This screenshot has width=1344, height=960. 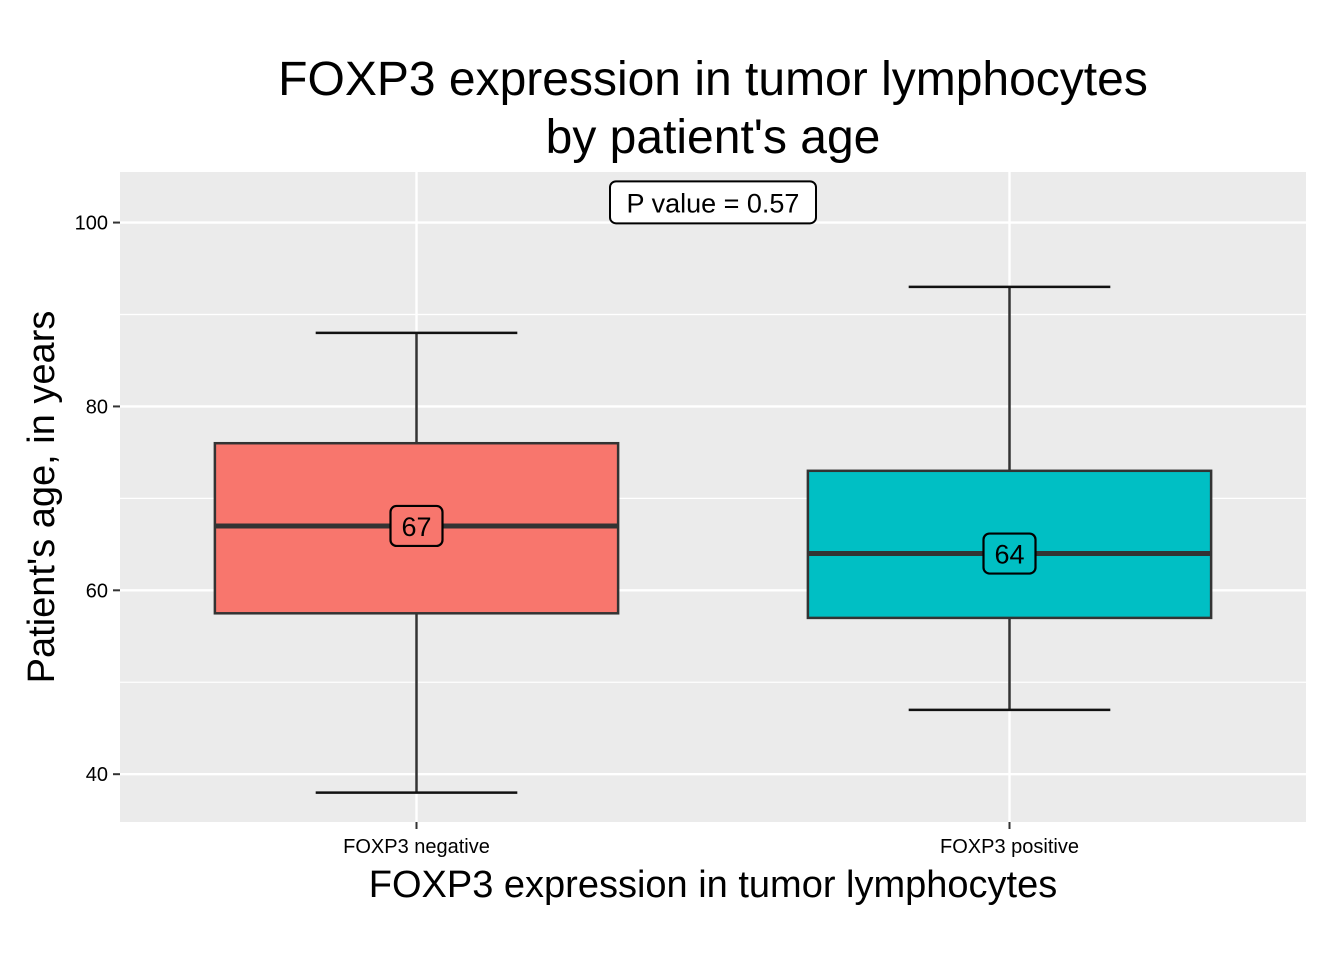 I want to click on y-tick-label: 60, so click(x=97, y=591).